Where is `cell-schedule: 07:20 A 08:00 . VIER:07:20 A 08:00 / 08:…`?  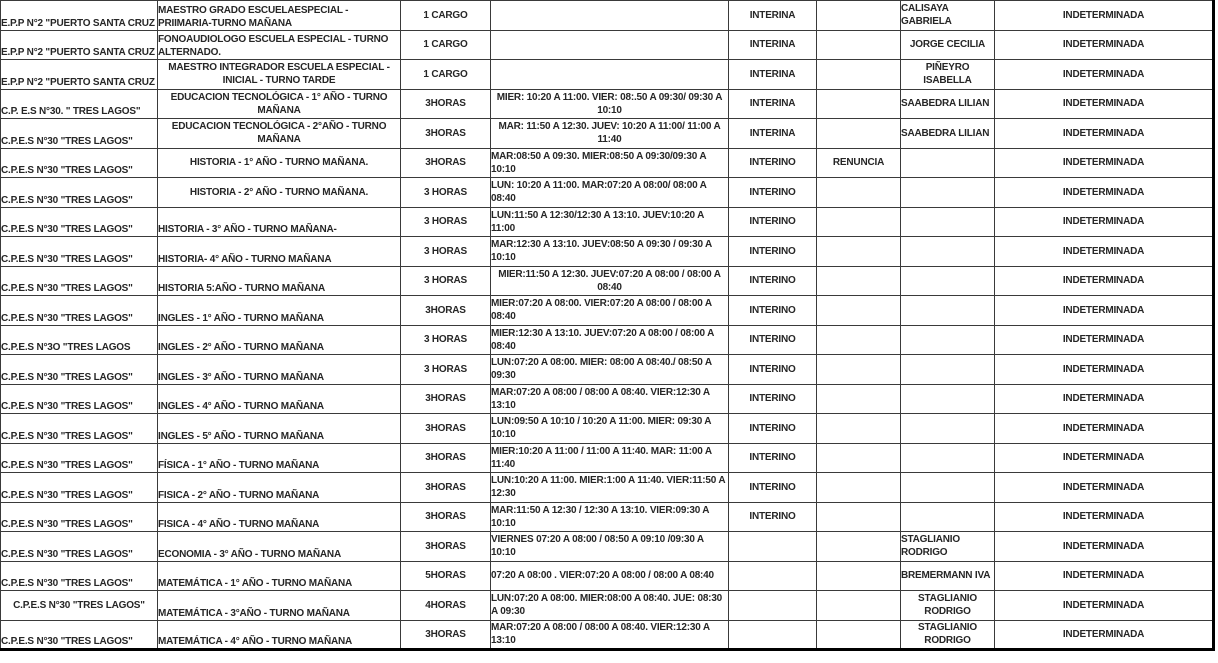
cell-schedule: 07:20 A 08:00 . VIER:07:20 A 08:00 / 08:… is located at coordinates (609, 575).